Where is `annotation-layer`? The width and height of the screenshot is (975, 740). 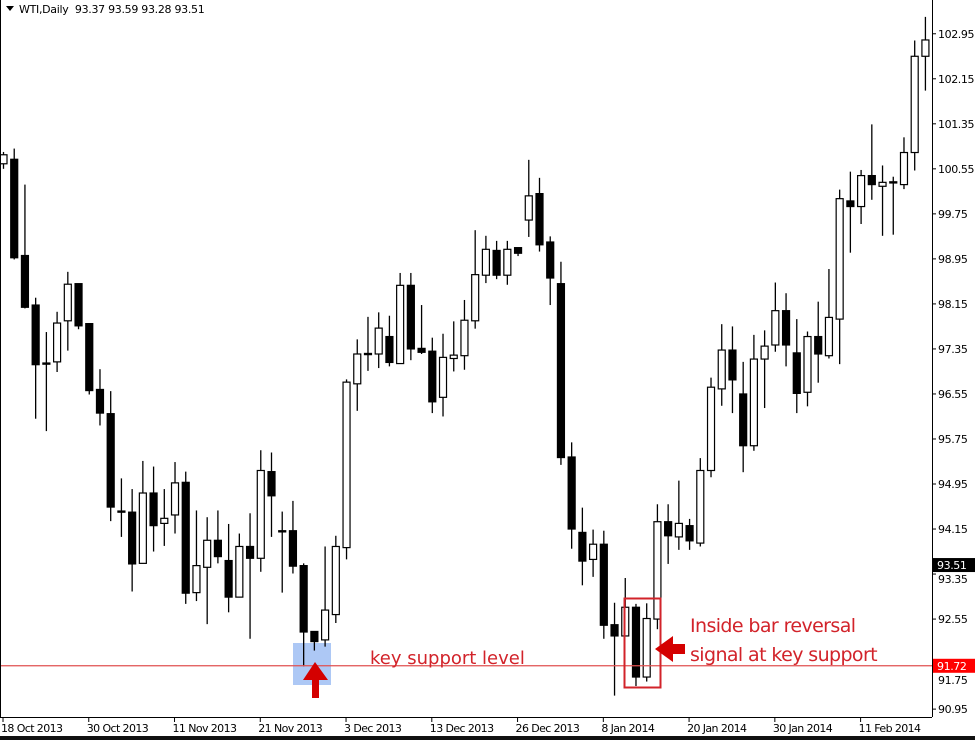
annotation-layer is located at coordinates (494, 647).